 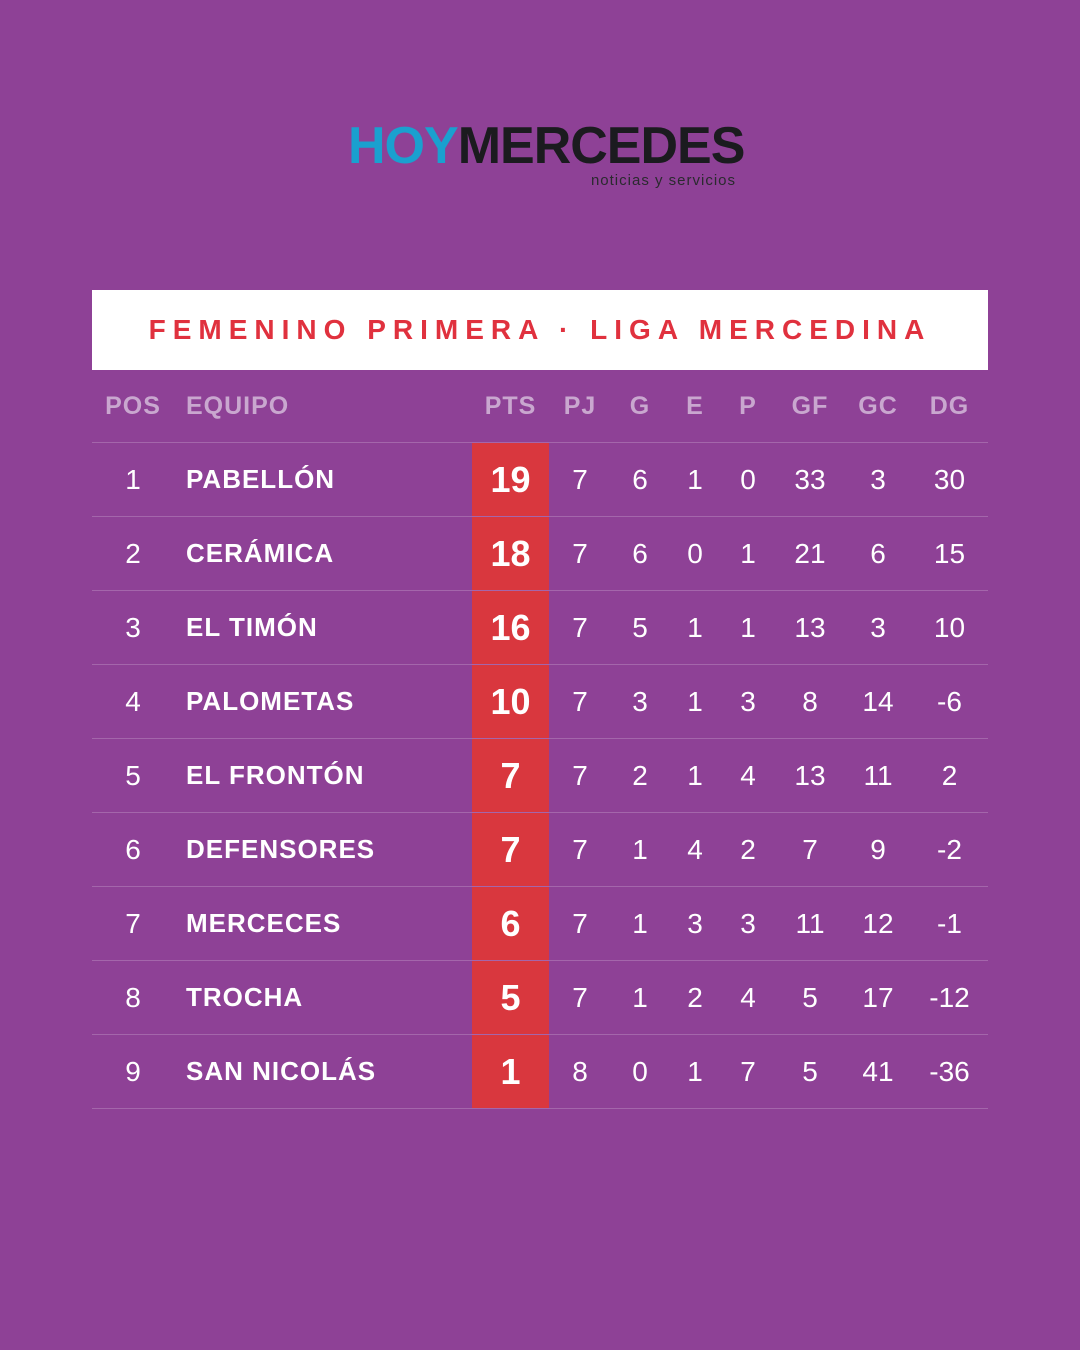 What do you see at coordinates (810, 405) in the screenshot?
I see `header-gf: GF` at bounding box center [810, 405].